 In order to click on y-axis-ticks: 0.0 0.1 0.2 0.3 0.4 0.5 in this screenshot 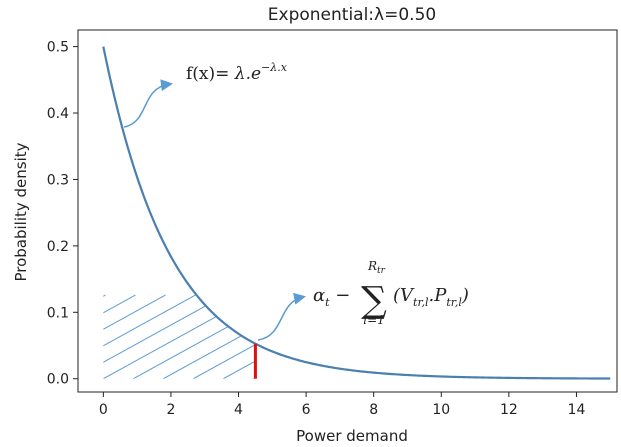, I will do `click(62, 214)`.